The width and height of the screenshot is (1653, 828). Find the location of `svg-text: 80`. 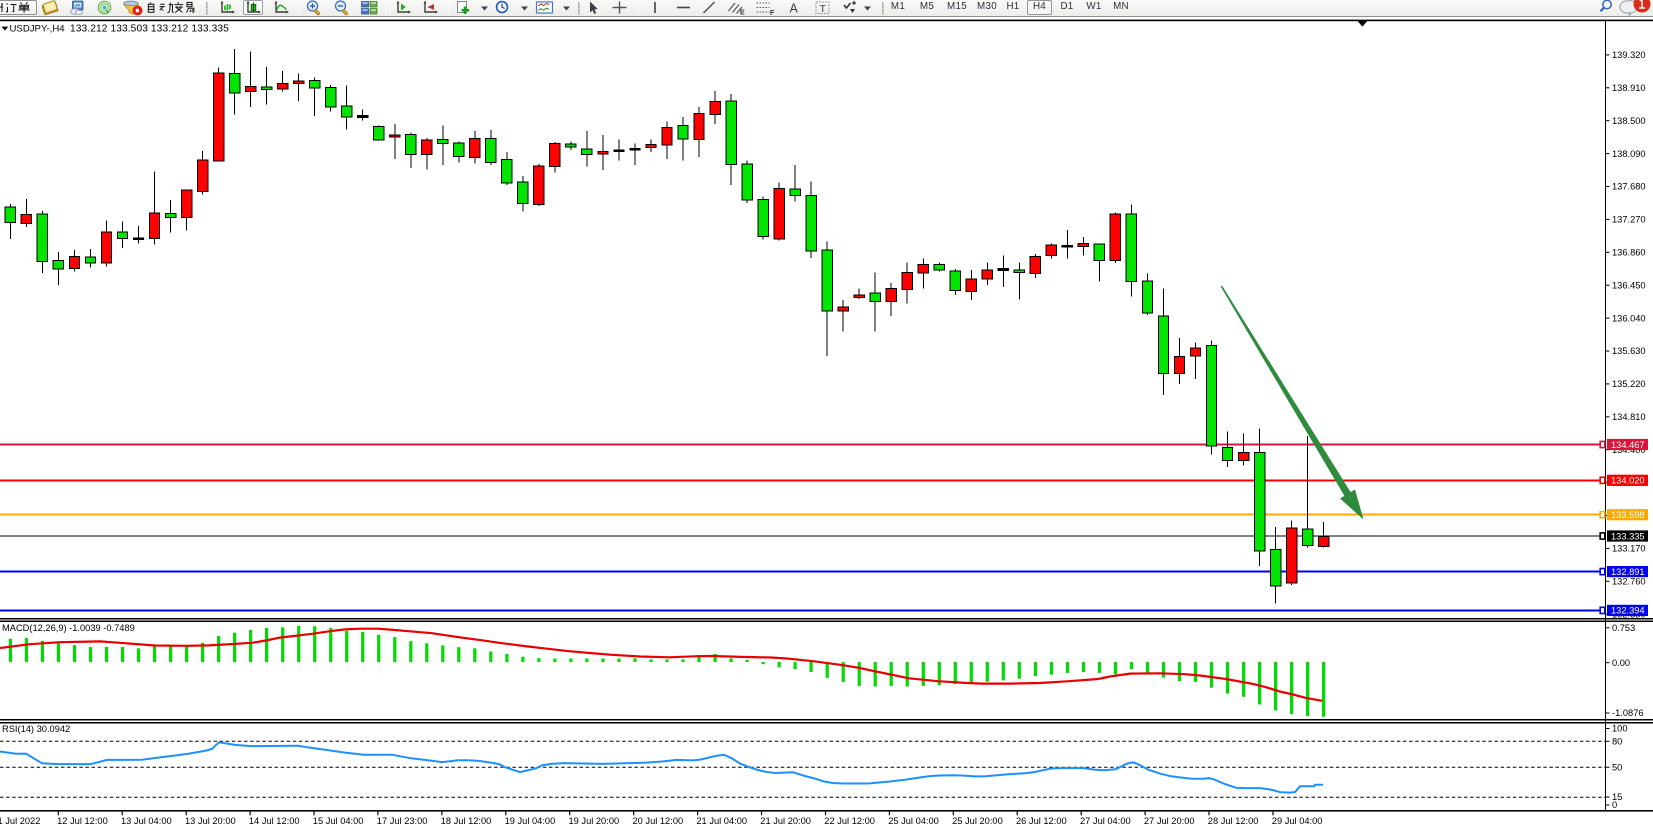

svg-text: 80 is located at coordinates (1617, 742).